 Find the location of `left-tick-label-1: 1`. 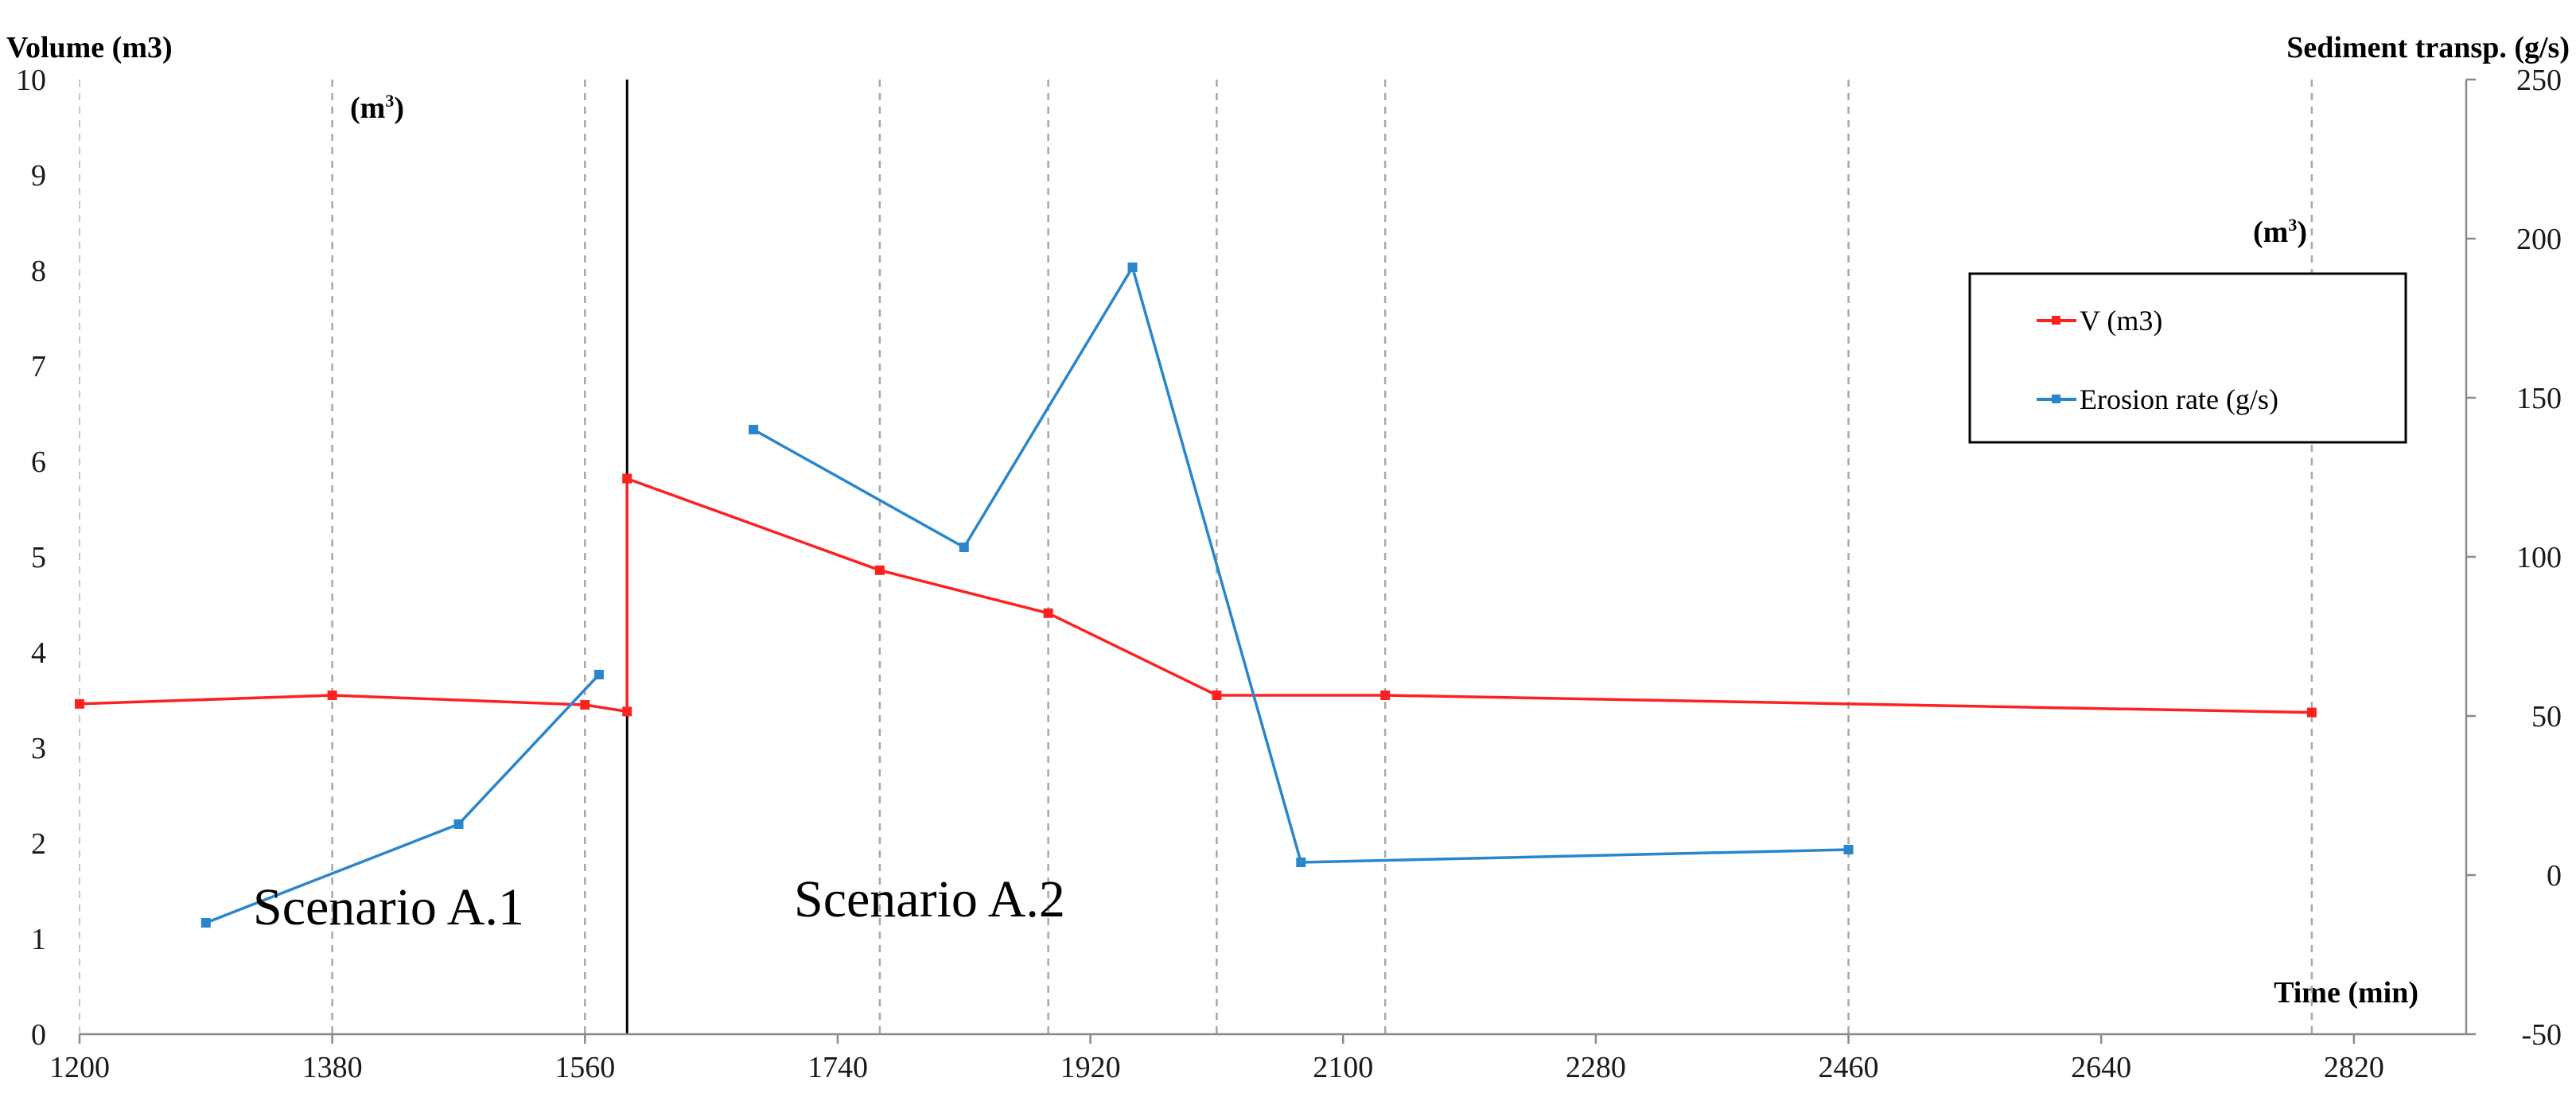

left-tick-label-1: 1 is located at coordinates (39, 939).